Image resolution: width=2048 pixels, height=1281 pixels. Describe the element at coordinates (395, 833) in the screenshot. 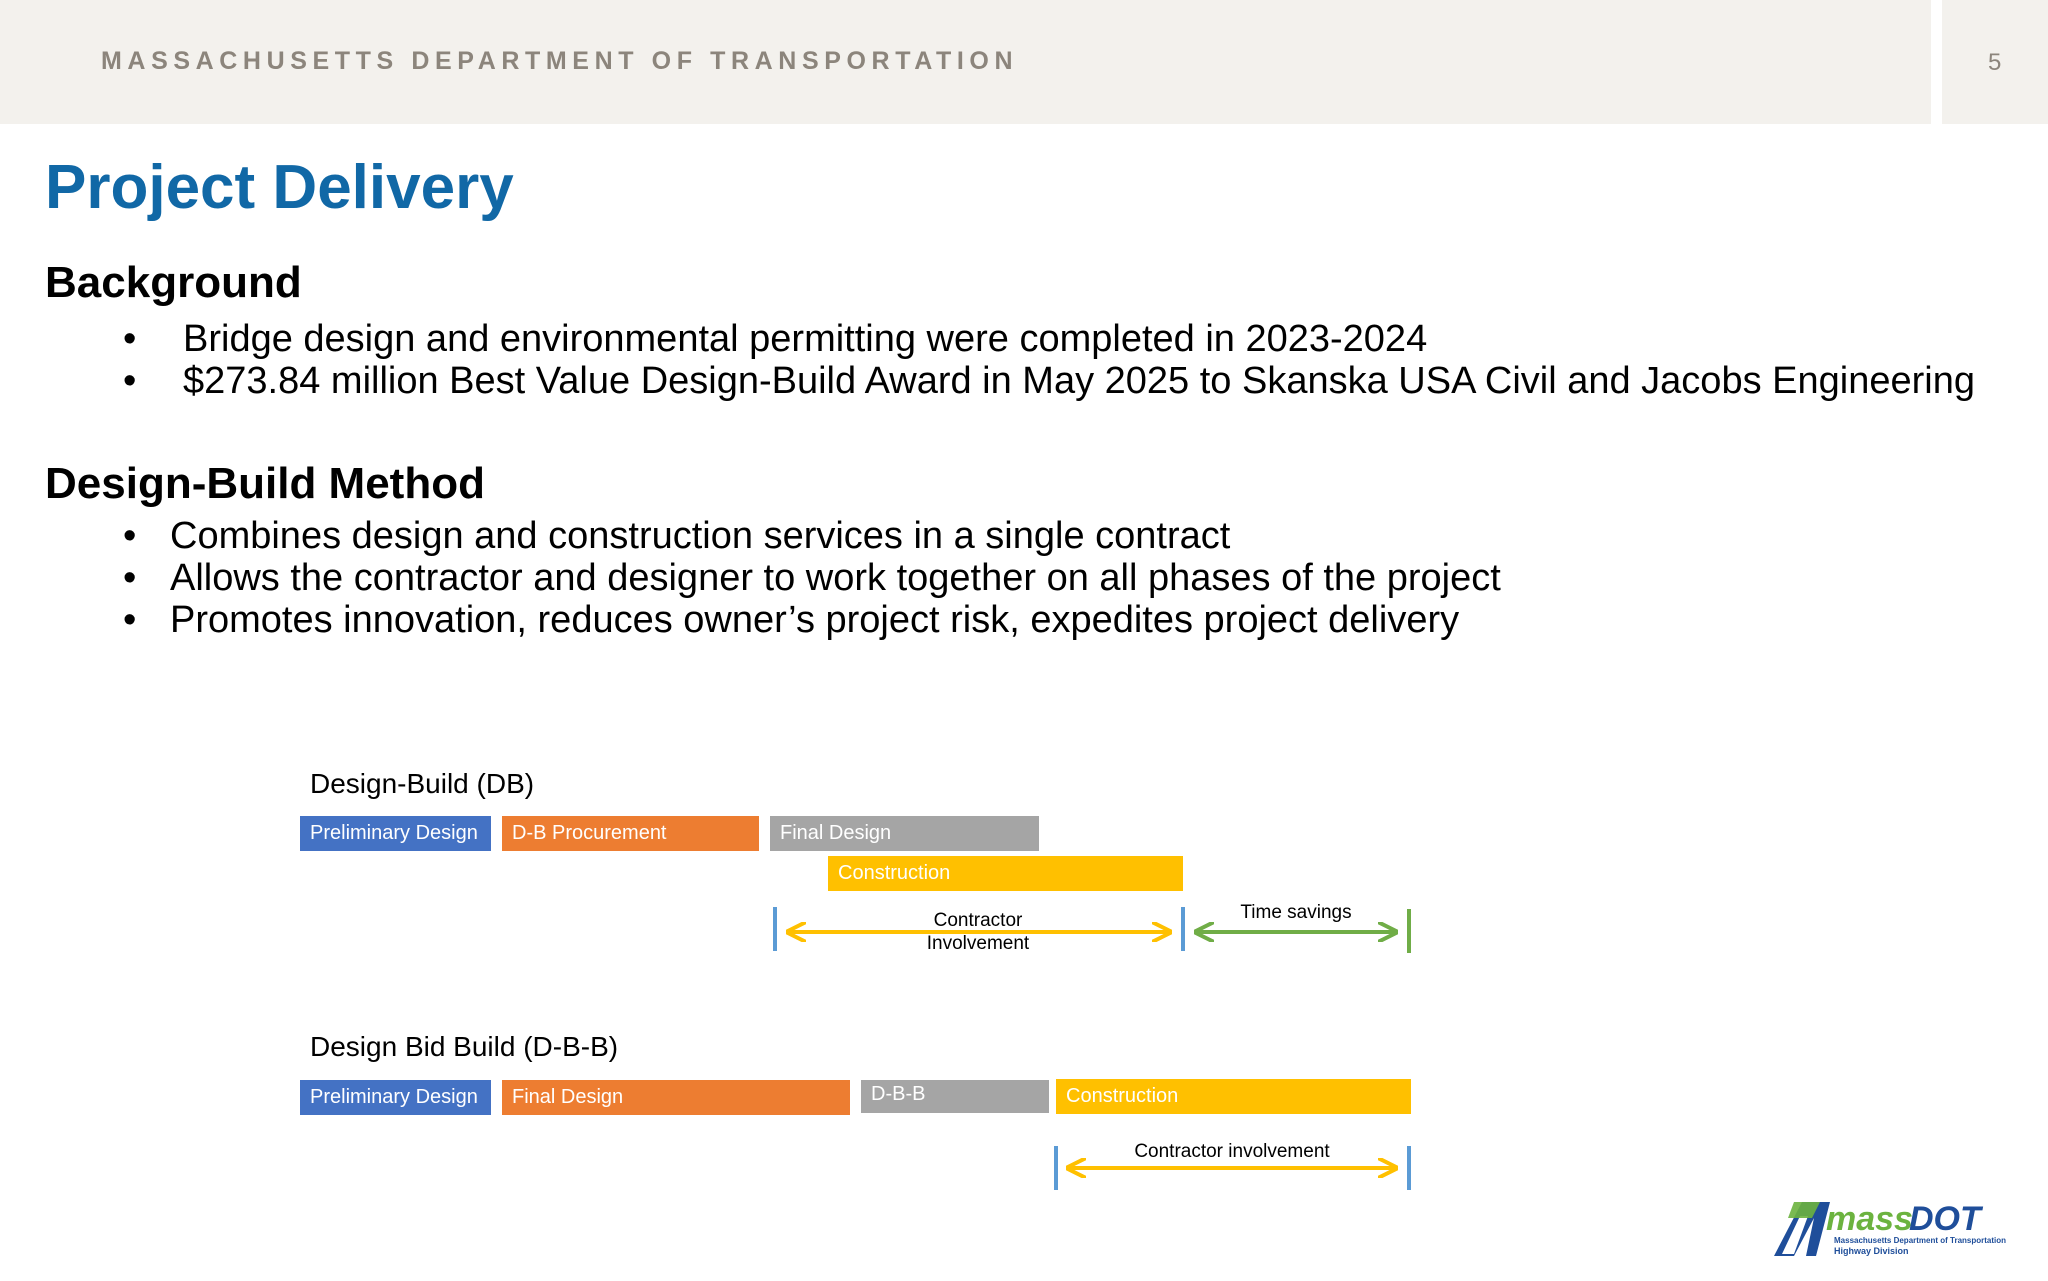

I see `db-bar-preliminary-design: Preliminary Design` at that location.